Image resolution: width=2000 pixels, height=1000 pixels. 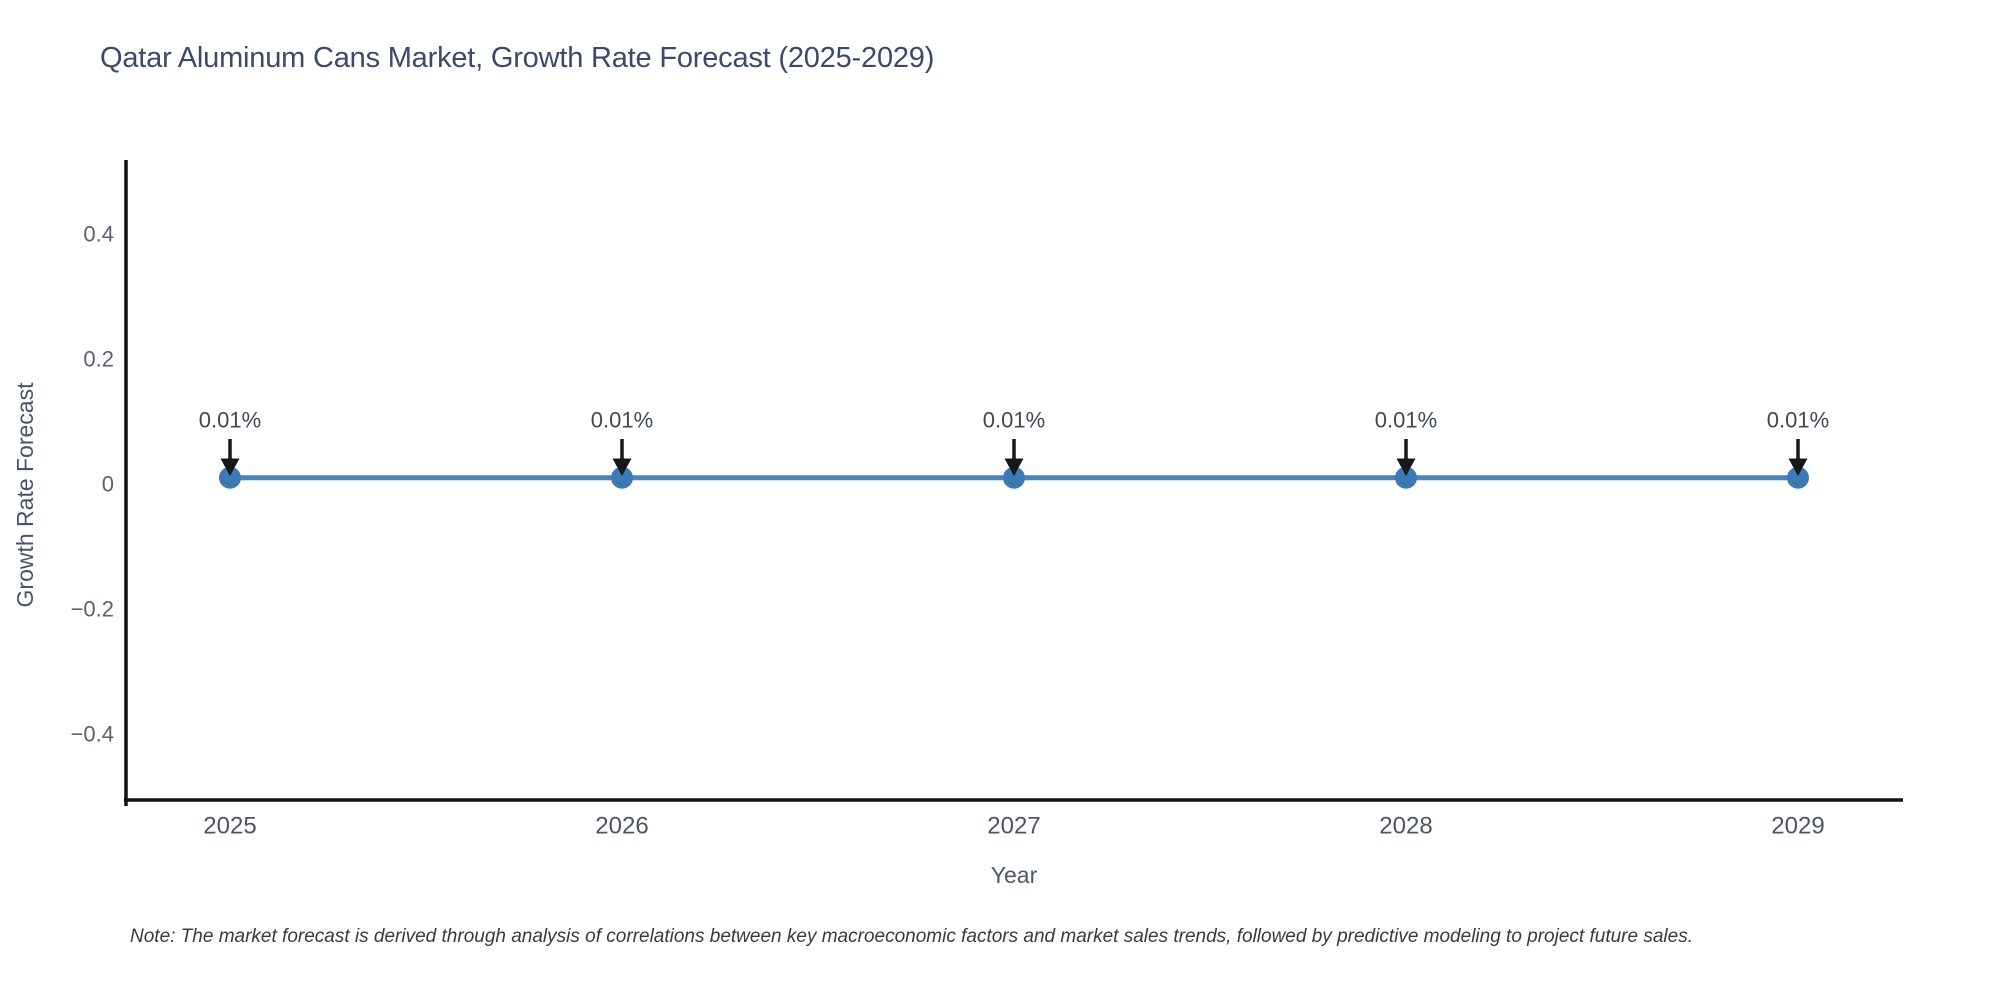 What do you see at coordinates (1014, 875) in the screenshot?
I see `x-axis-title: Year` at bounding box center [1014, 875].